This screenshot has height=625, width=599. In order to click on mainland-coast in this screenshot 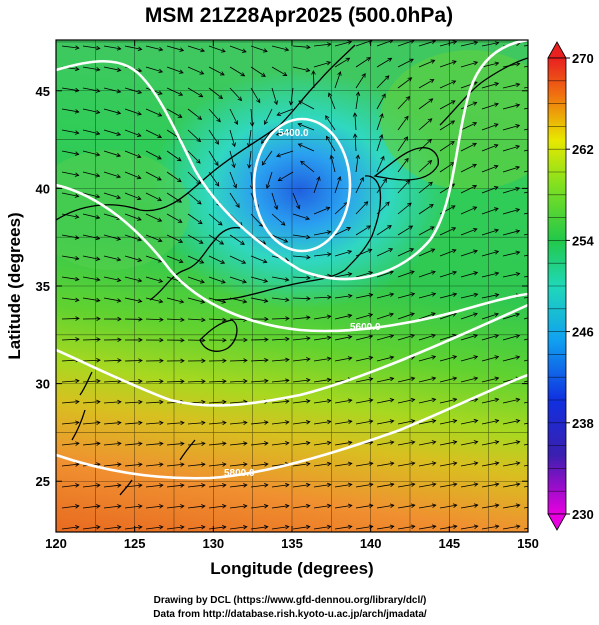, I will do `click(206, 132)`.